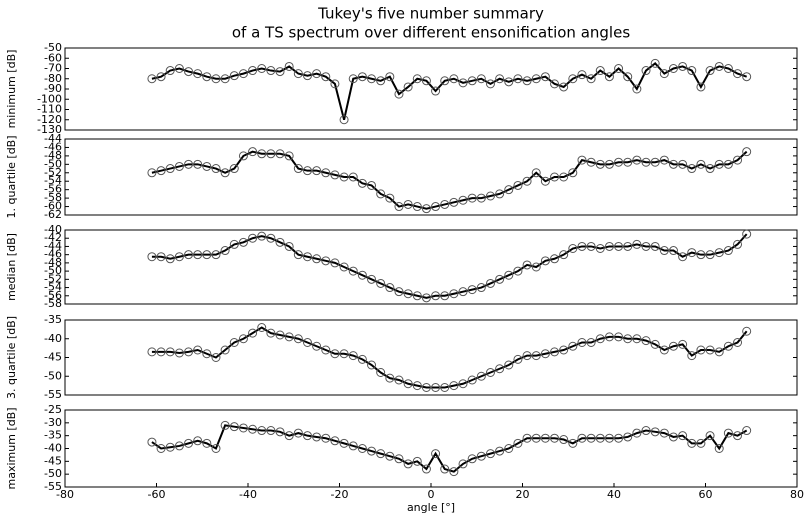 The height and width of the screenshot is (519, 811). Describe the element at coordinates (449, 448) in the screenshot. I see `data-line` at that location.